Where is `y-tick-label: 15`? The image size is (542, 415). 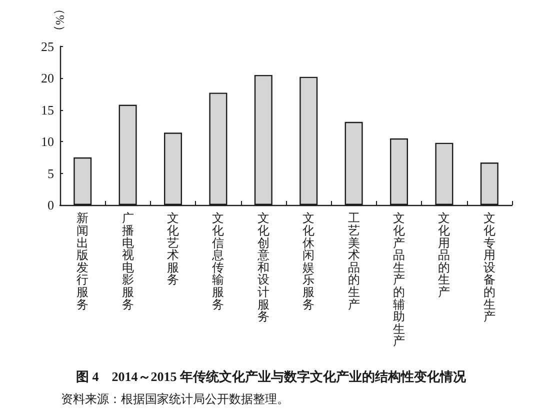
y-tick-label: 15 is located at coordinates (47, 110).